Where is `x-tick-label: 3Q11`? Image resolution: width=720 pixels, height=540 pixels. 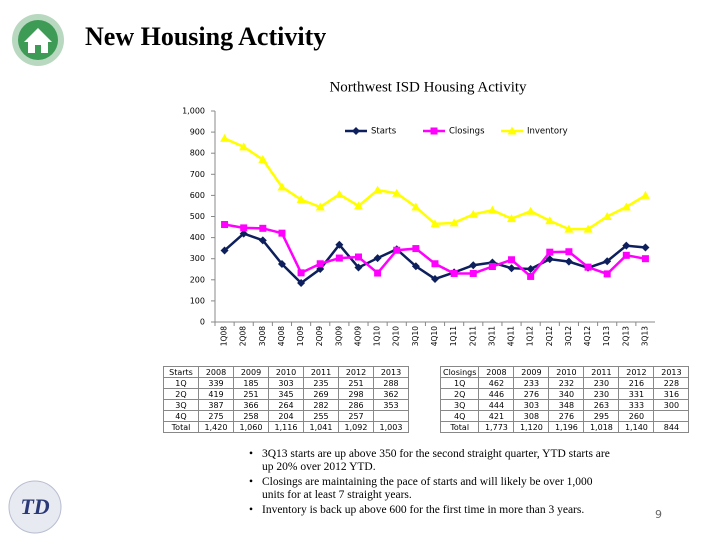
x-tick-label: 3Q11 is located at coordinates (491, 336).